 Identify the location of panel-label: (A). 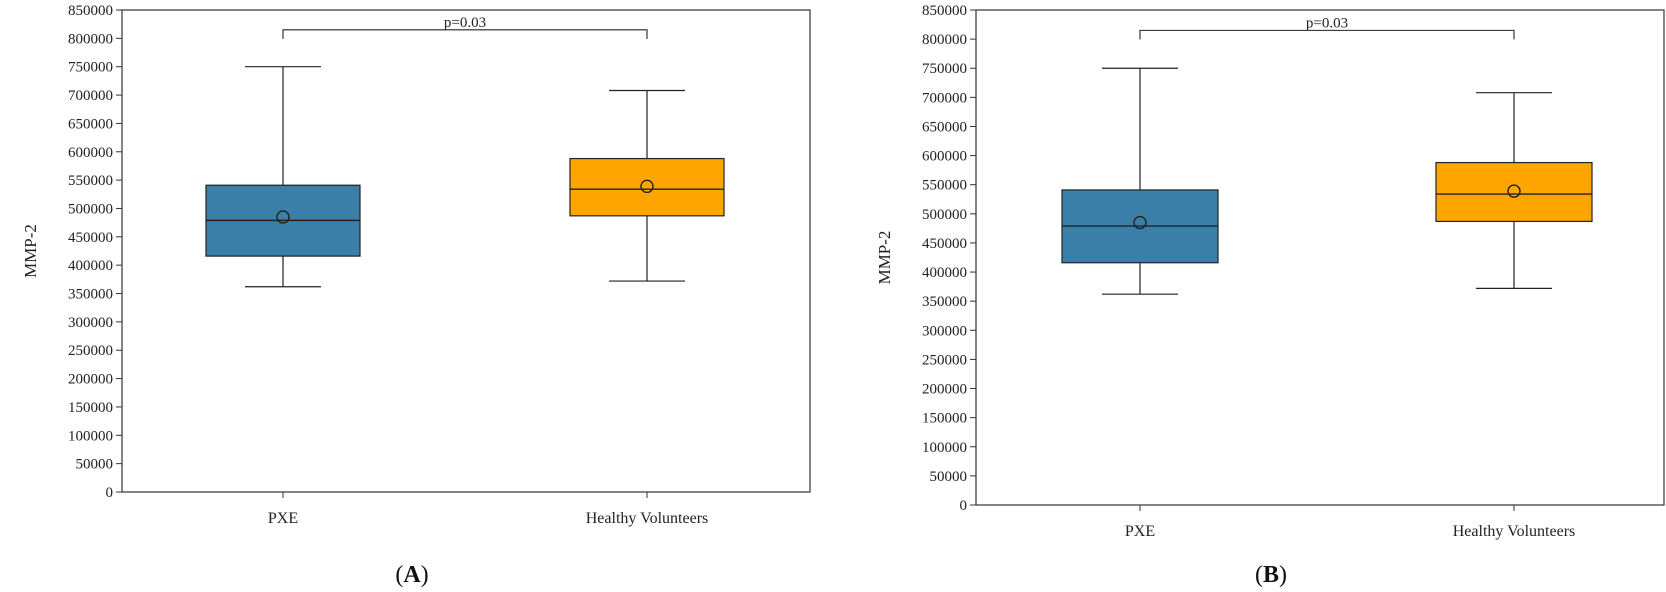
(411, 575).